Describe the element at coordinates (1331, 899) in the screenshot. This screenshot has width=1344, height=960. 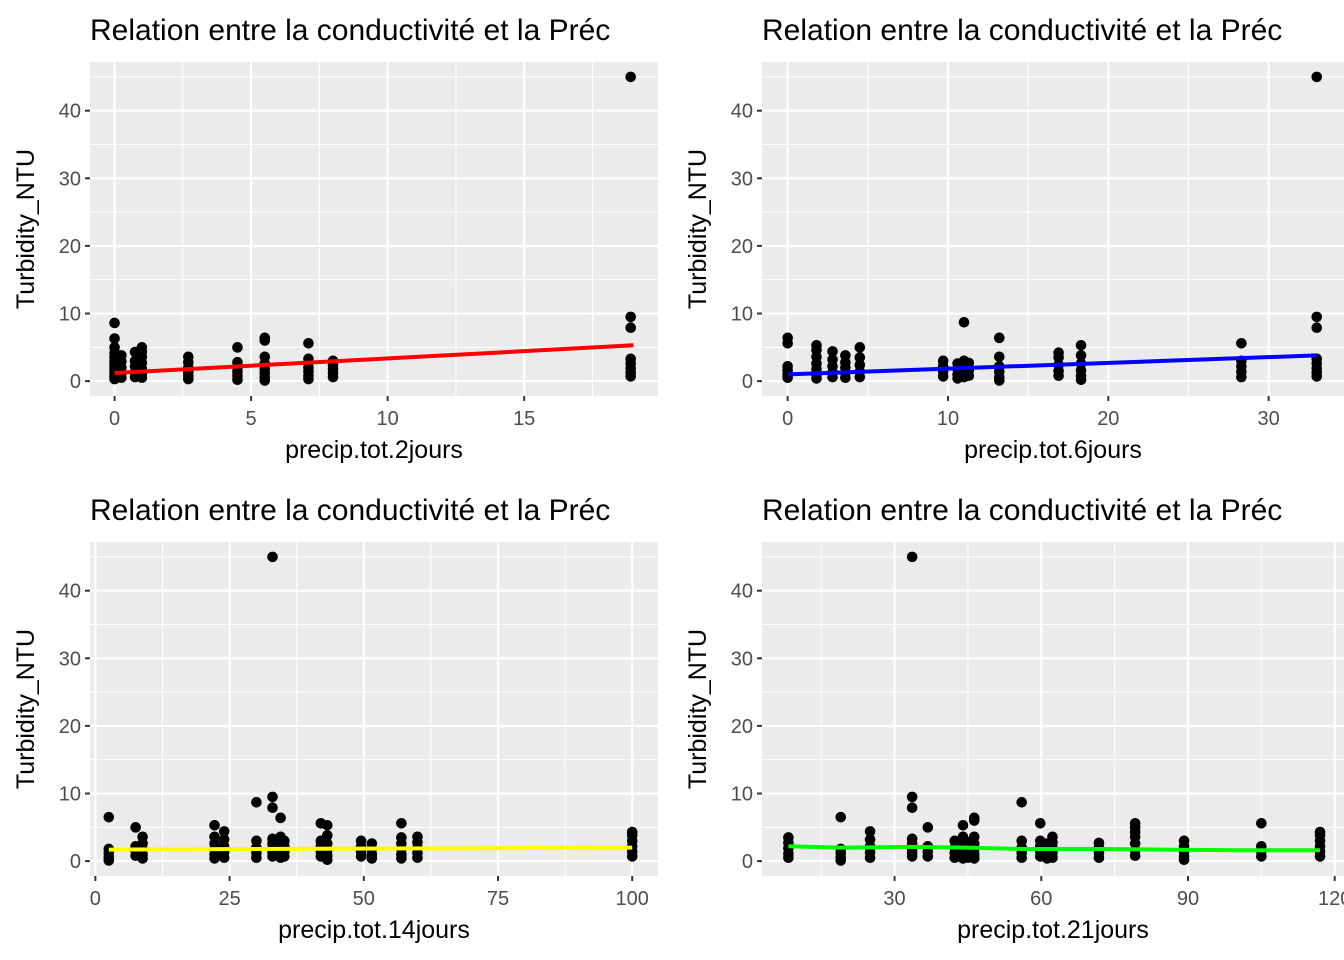
I see `x-tick-label: 120` at that location.